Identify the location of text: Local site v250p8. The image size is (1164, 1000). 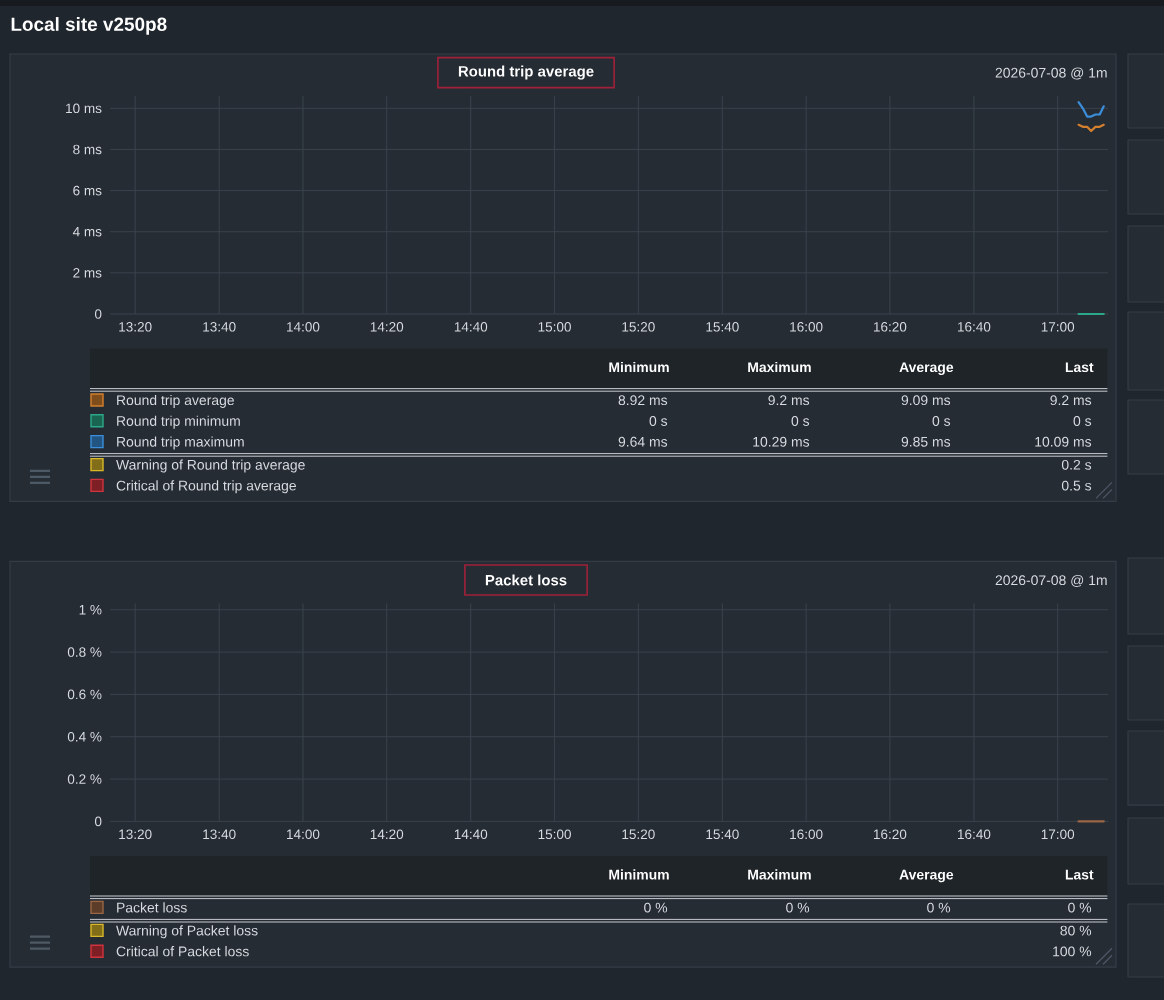
(89, 26).